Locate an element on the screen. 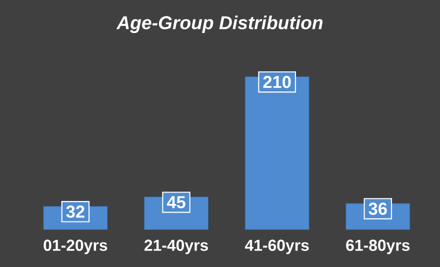 The width and height of the screenshot is (440, 267). data-label: 36 is located at coordinates (377, 208).